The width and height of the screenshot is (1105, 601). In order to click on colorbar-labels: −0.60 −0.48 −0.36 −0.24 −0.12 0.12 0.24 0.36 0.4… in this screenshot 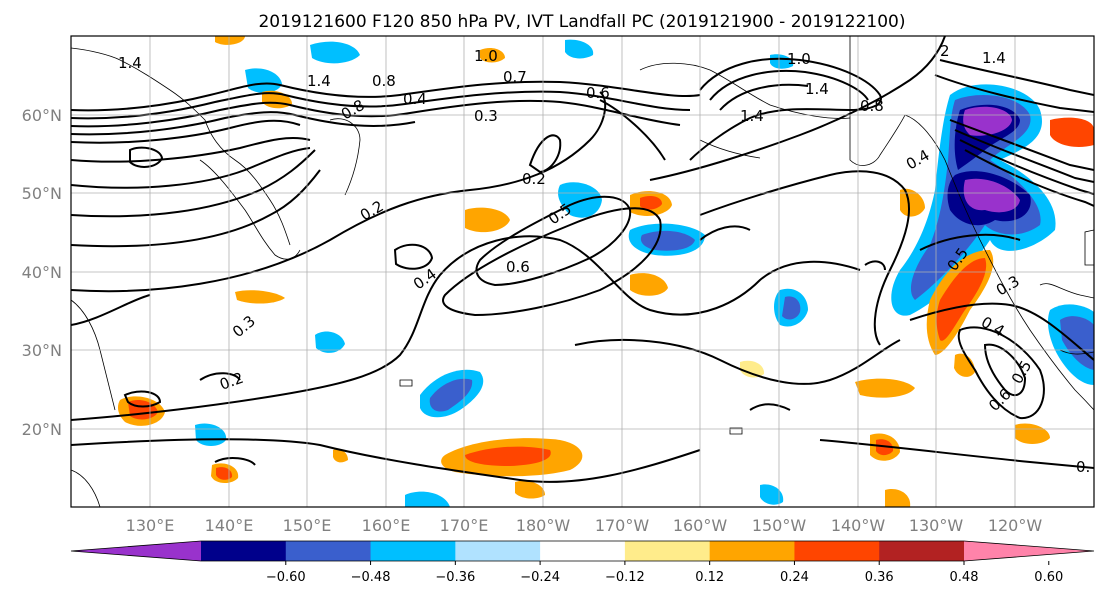, I will do `click(664, 573)`.